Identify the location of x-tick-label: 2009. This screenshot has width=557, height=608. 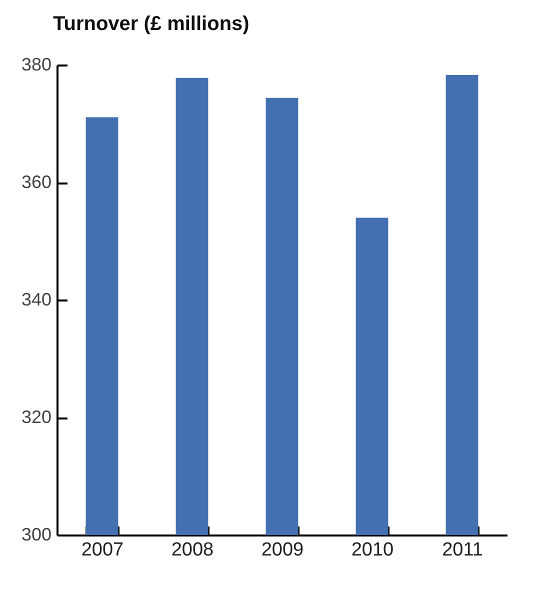
(282, 550).